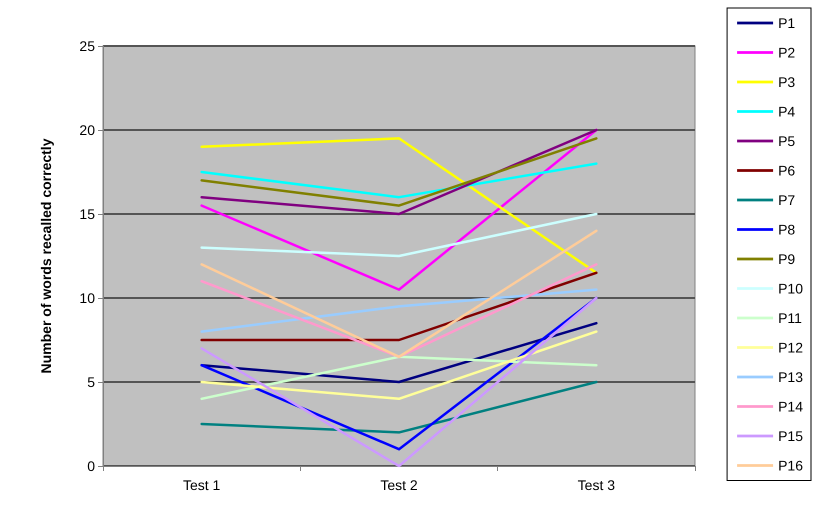 This screenshot has width=815, height=521. Describe the element at coordinates (201, 485) in the screenshot. I see `x-tick-label: Test 1` at that location.